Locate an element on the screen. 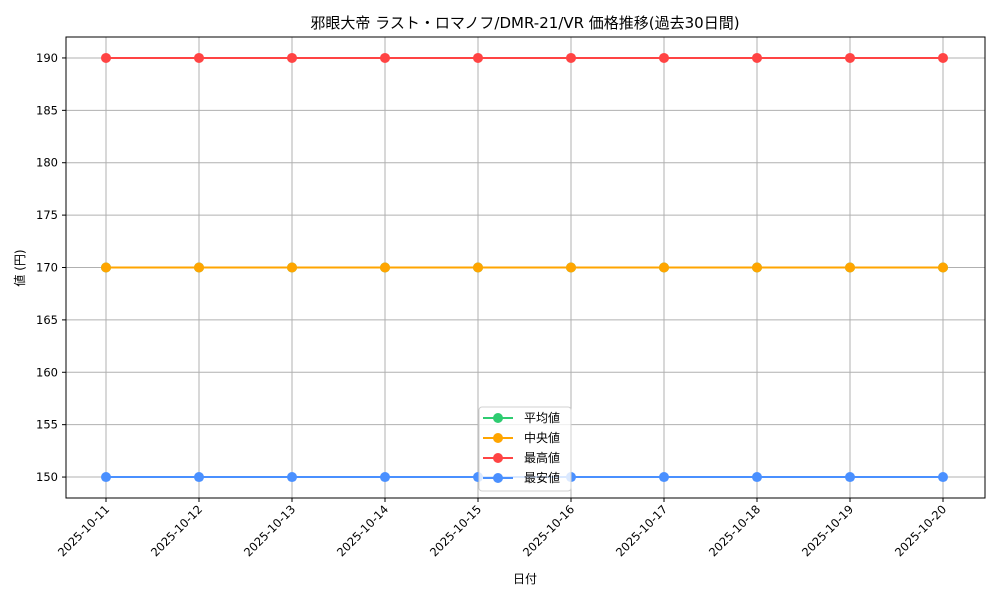 This screenshot has height=600, width=1000. y-tick-label: 160 is located at coordinates (47, 372).